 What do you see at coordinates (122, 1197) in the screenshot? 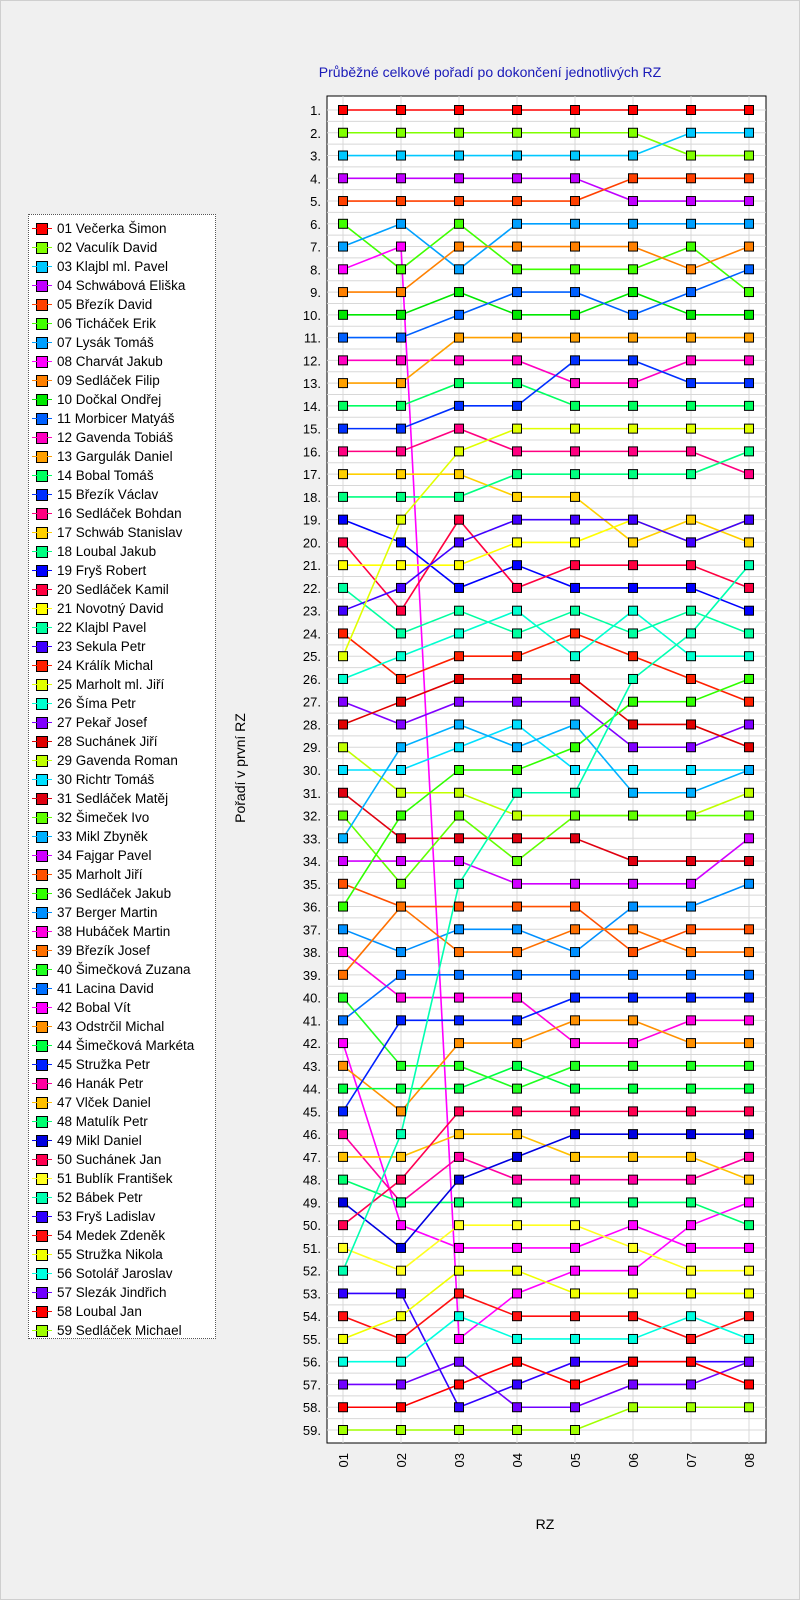
I see `legend-item: 52 Bábek Petr` at bounding box center [122, 1197].